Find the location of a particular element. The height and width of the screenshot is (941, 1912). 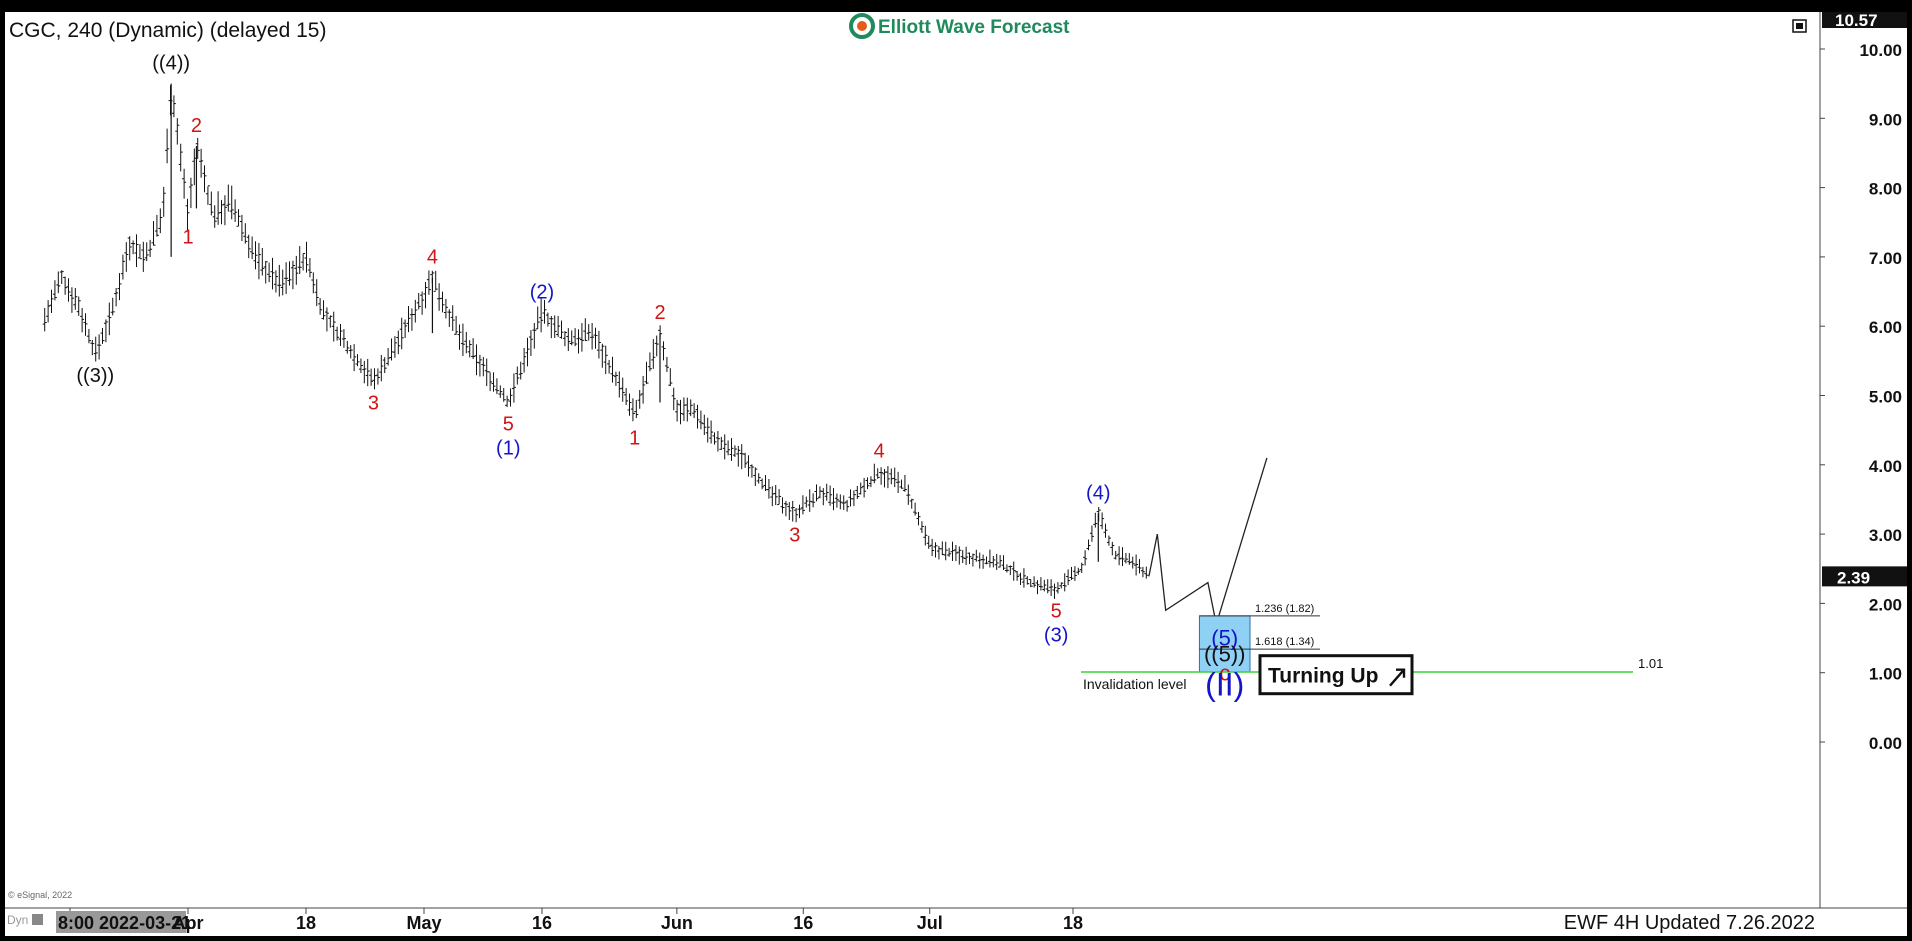

brand-name: Elliott Wave Forecast is located at coordinates (974, 27).